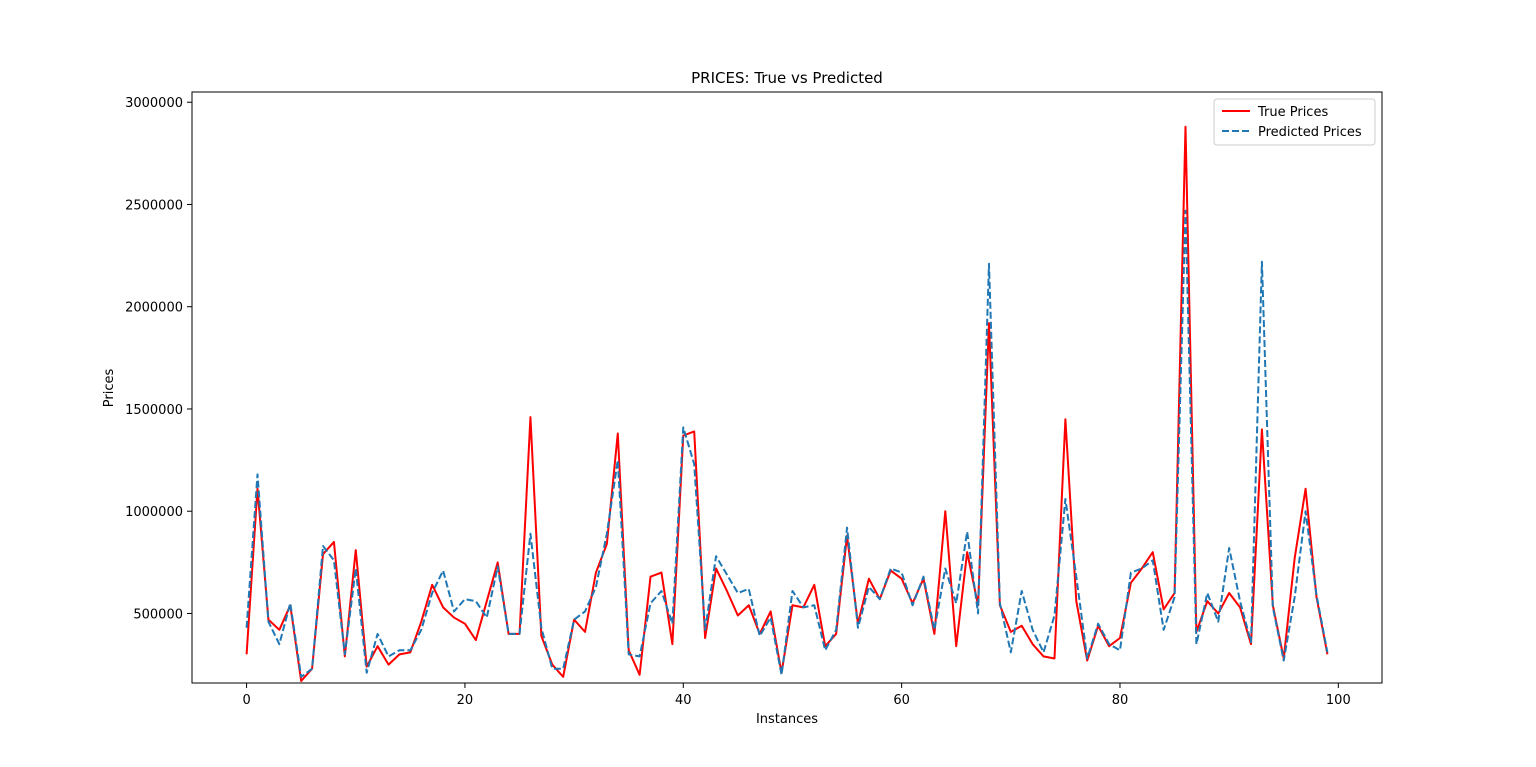 The width and height of the screenshot is (1536, 767). What do you see at coordinates (158, 614) in the screenshot?
I see `y-tick-label: 500000` at bounding box center [158, 614].